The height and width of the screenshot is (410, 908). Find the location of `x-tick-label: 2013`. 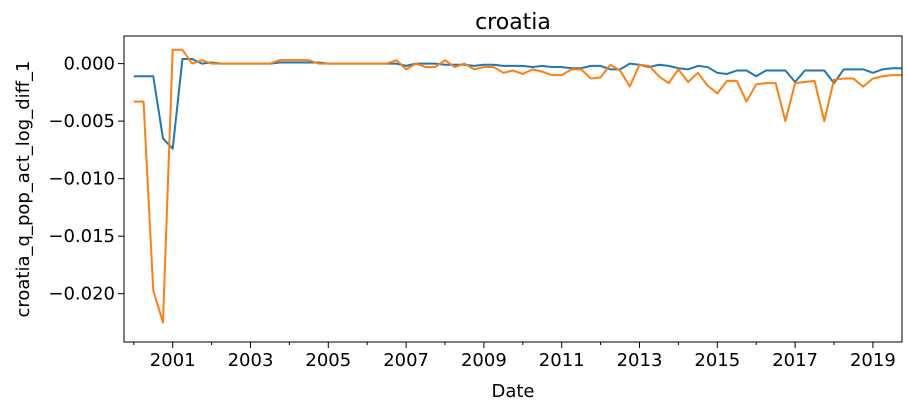

x-tick-label: 2013 is located at coordinates (640, 360).